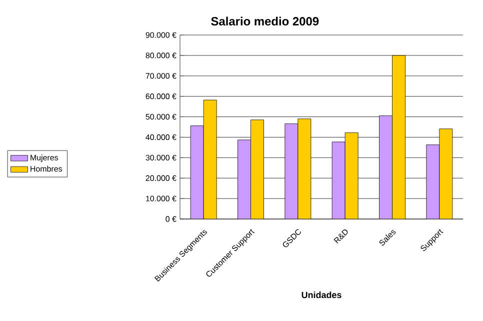 The width and height of the screenshot is (483, 321). What do you see at coordinates (322, 295) in the screenshot?
I see `x-axis-title: Unidades` at bounding box center [322, 295].